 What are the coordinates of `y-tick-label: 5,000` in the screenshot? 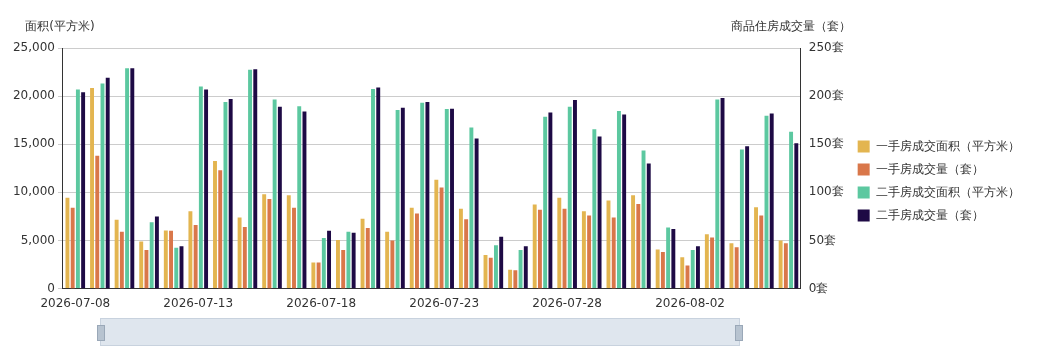 It's located at (37, 239).